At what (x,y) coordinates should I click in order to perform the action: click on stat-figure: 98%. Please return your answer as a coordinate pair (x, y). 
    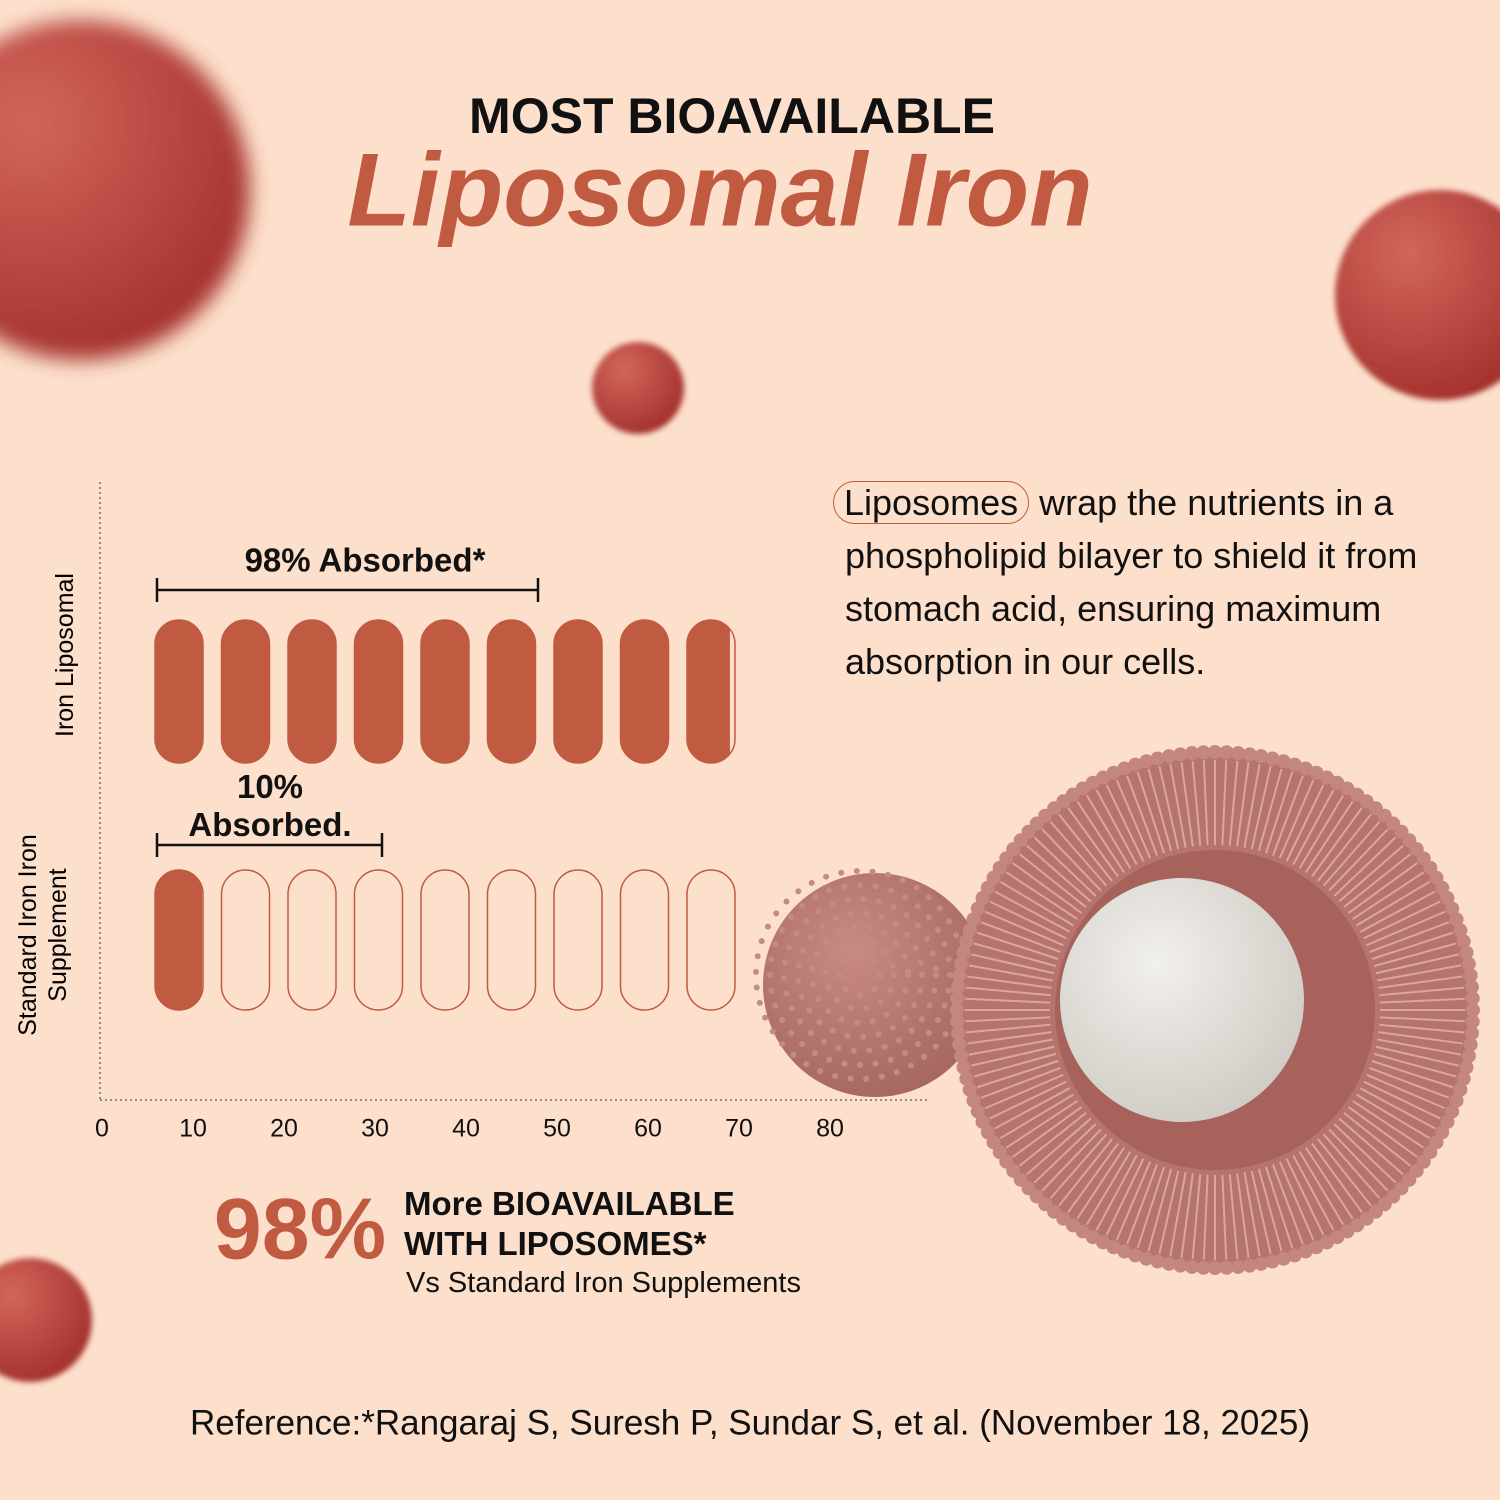
    Looking at the image, I should click on (300, 1230).